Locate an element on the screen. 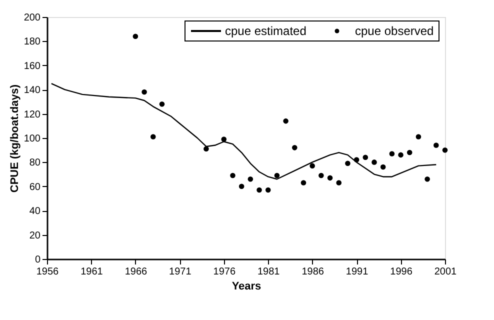 Image resolution: width=494 pixels, height=320 pixels. x-tick-label: 1981 is located at coordinates (268, 272).